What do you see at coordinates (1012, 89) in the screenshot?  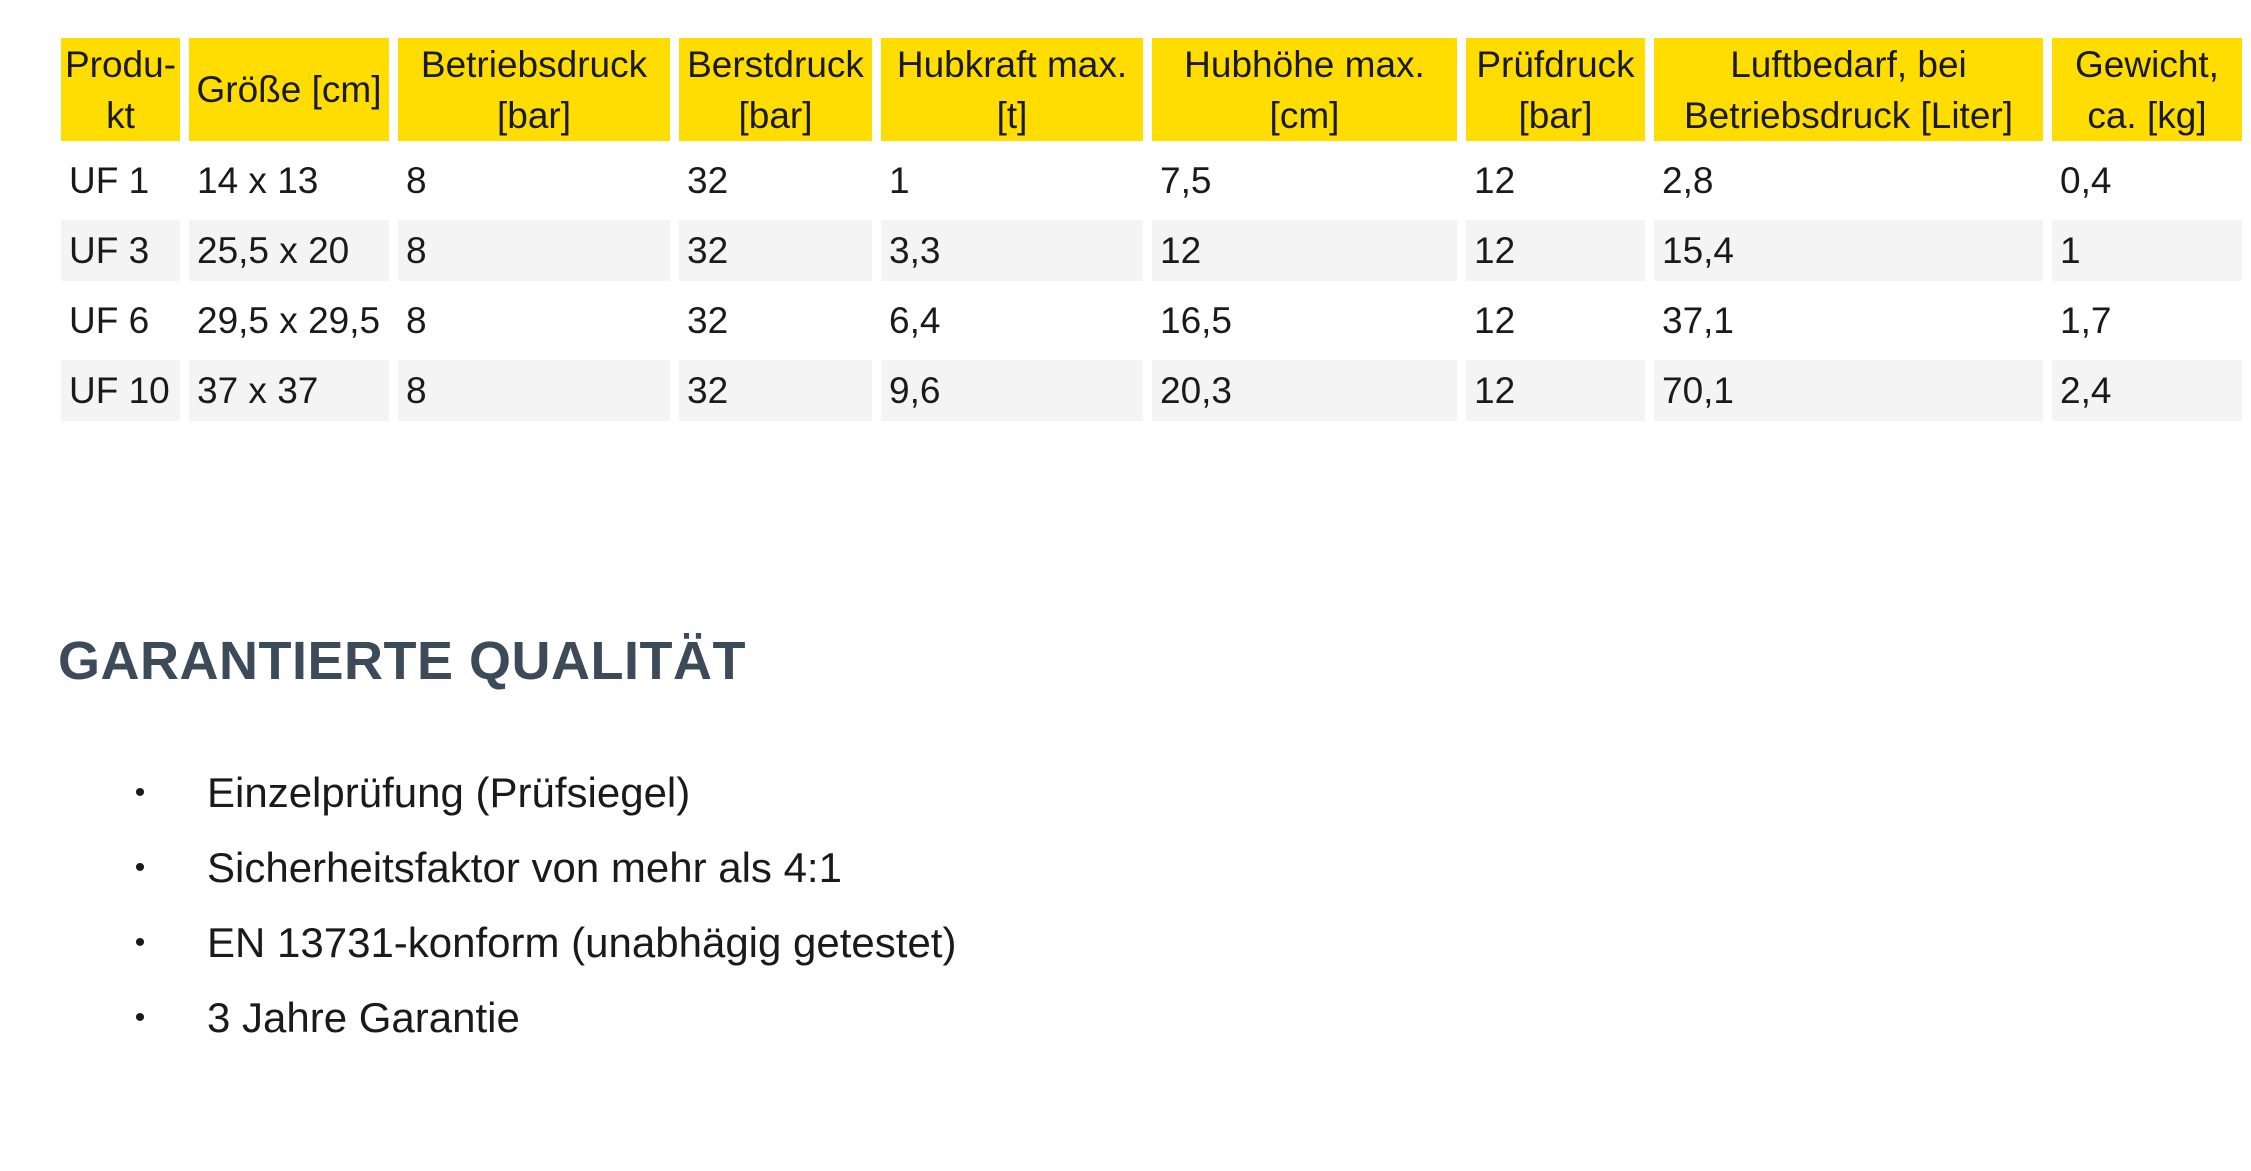 I see `header-hubkraft: Hubkraft max. [t]` at bounding box center [1012, 89].